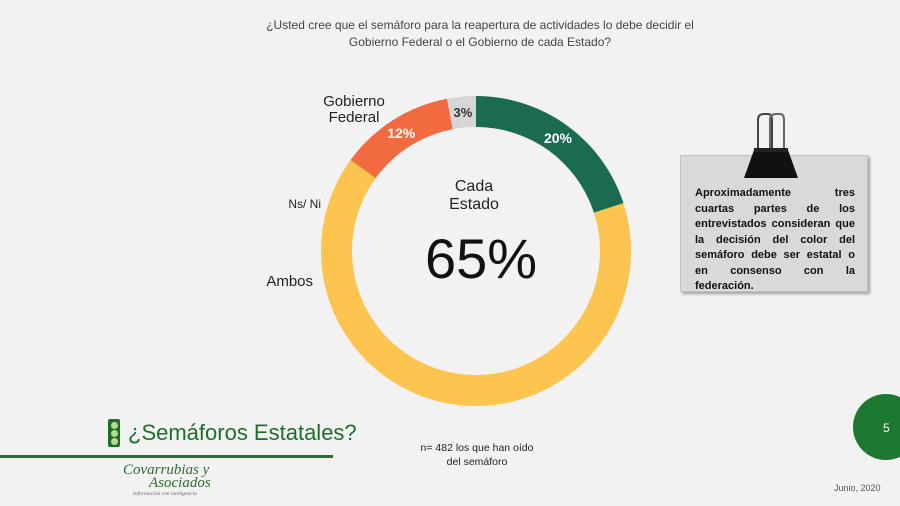 This screenshot has height=506, width=900. I want to click on title-underline, so click(166, 456).